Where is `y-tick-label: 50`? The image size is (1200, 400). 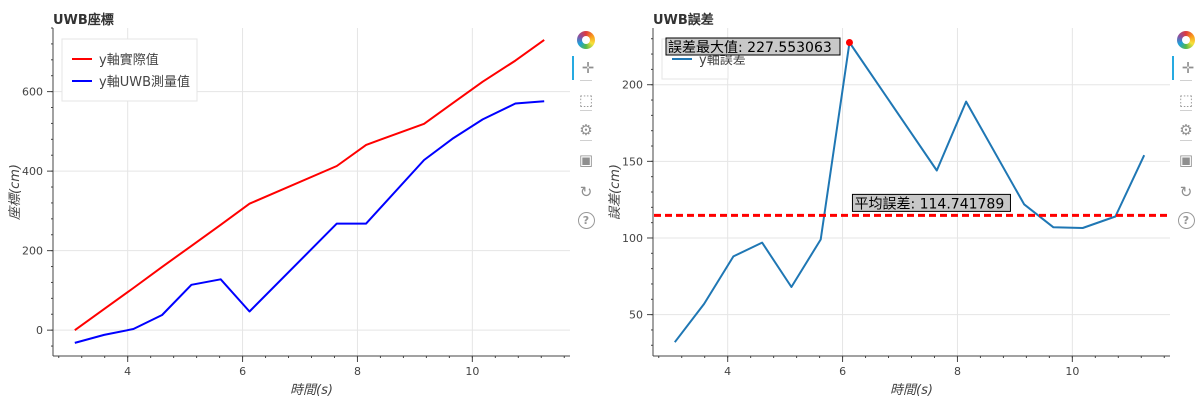
y-tick-label: 50 is located at coordinates (636, 315).